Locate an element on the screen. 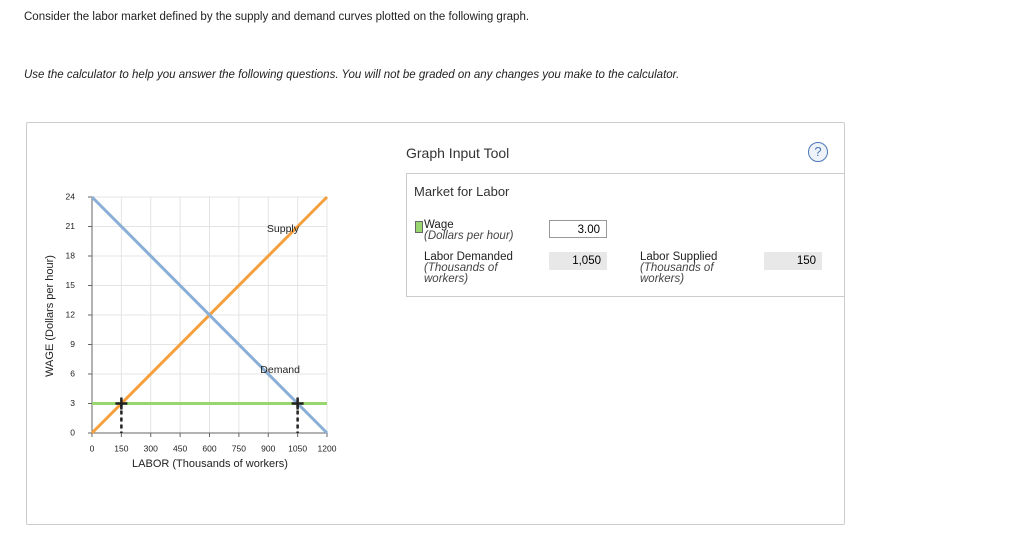 Image resolution: width=1024 pixels, height=558 pixels. y-tick-label: 3 is located at coordinates (72, 403).